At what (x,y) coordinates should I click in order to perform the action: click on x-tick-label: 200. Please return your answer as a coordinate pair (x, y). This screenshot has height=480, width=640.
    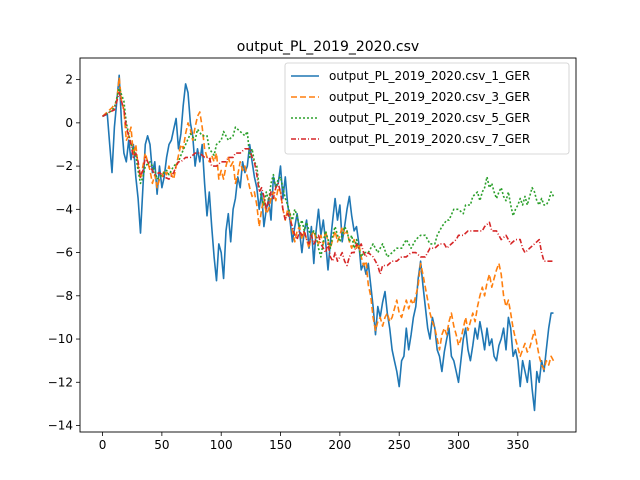
    Looking at the image, I should click on (339, 445).